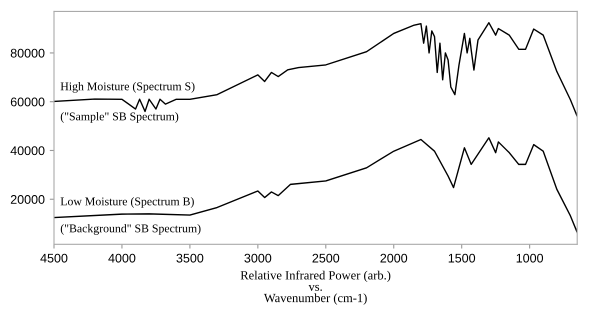 This screenshot has height=328, width=600. Describe the element at coordinates (127, 87) in the screenshot. I see `annotation: High Moisture (Spectrum S)` at that location.